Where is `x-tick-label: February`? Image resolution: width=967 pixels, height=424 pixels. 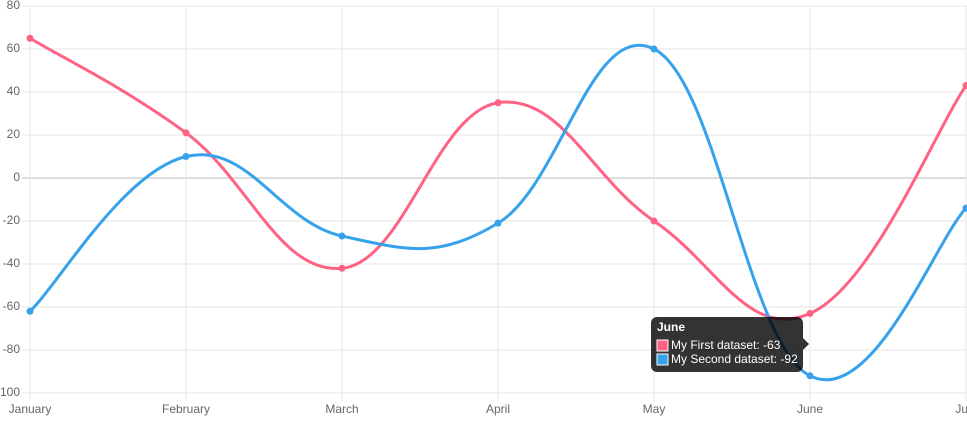 x-tick-label: February is located at coordinates (186, 409).